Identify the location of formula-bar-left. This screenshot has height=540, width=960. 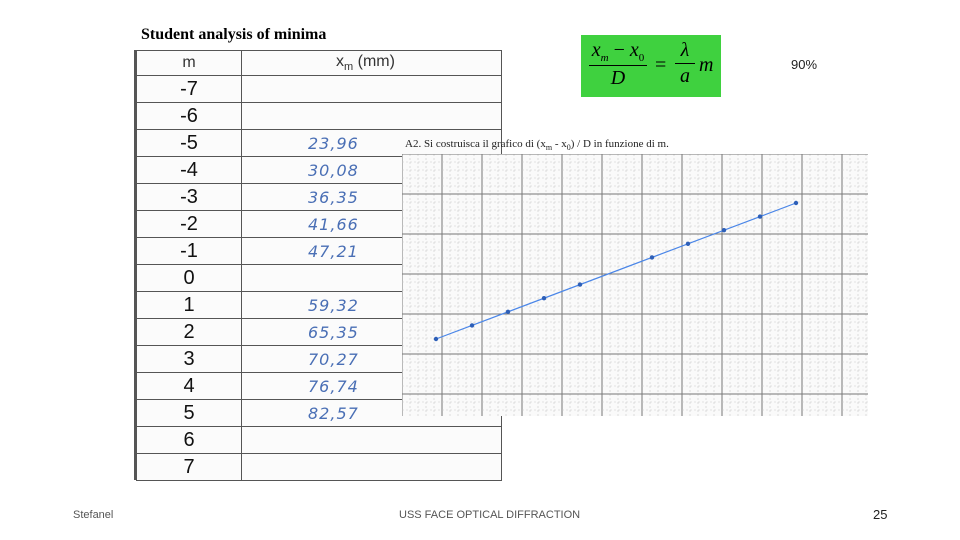
(618, 65).